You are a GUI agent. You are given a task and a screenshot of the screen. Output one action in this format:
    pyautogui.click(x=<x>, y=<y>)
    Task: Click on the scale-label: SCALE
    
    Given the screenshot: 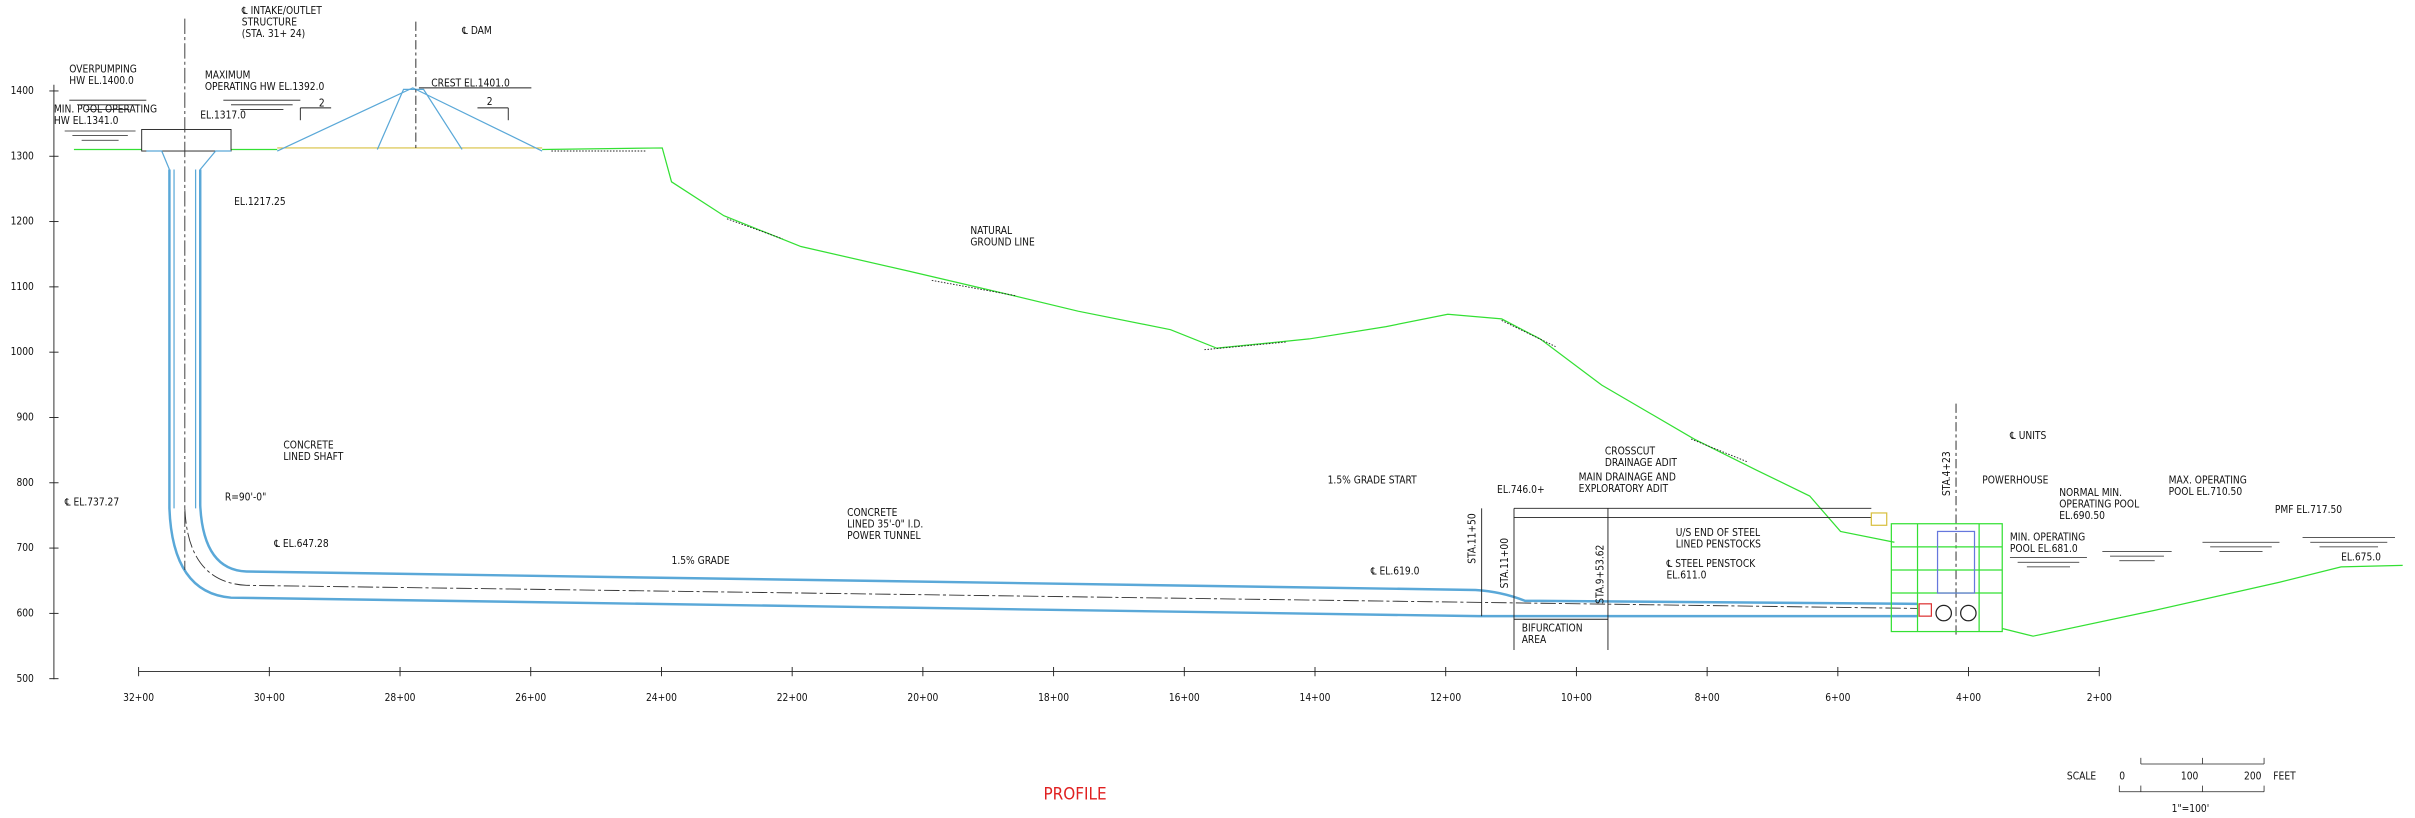 What is the action you would take?
    pyautogui.click(x=2082, y=776)
    